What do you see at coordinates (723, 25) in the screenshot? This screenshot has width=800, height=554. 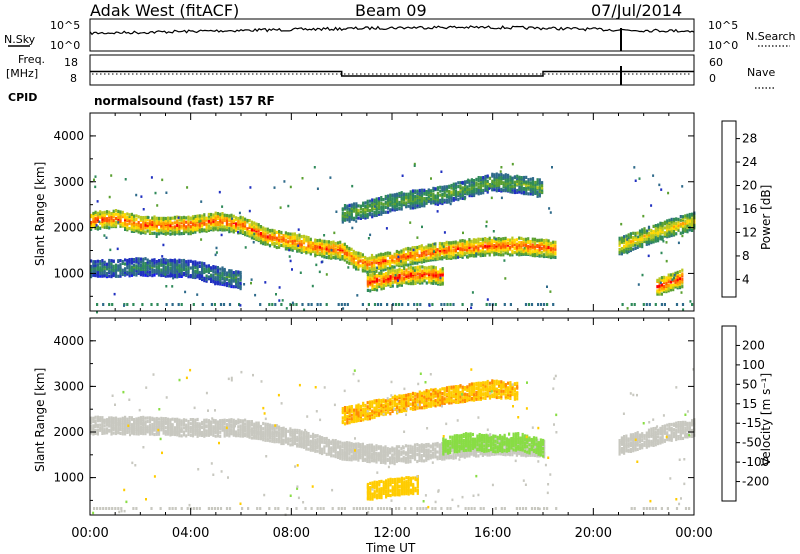 I see `noise-right-tick-top: 10^5` at bounding box center [723, 25].